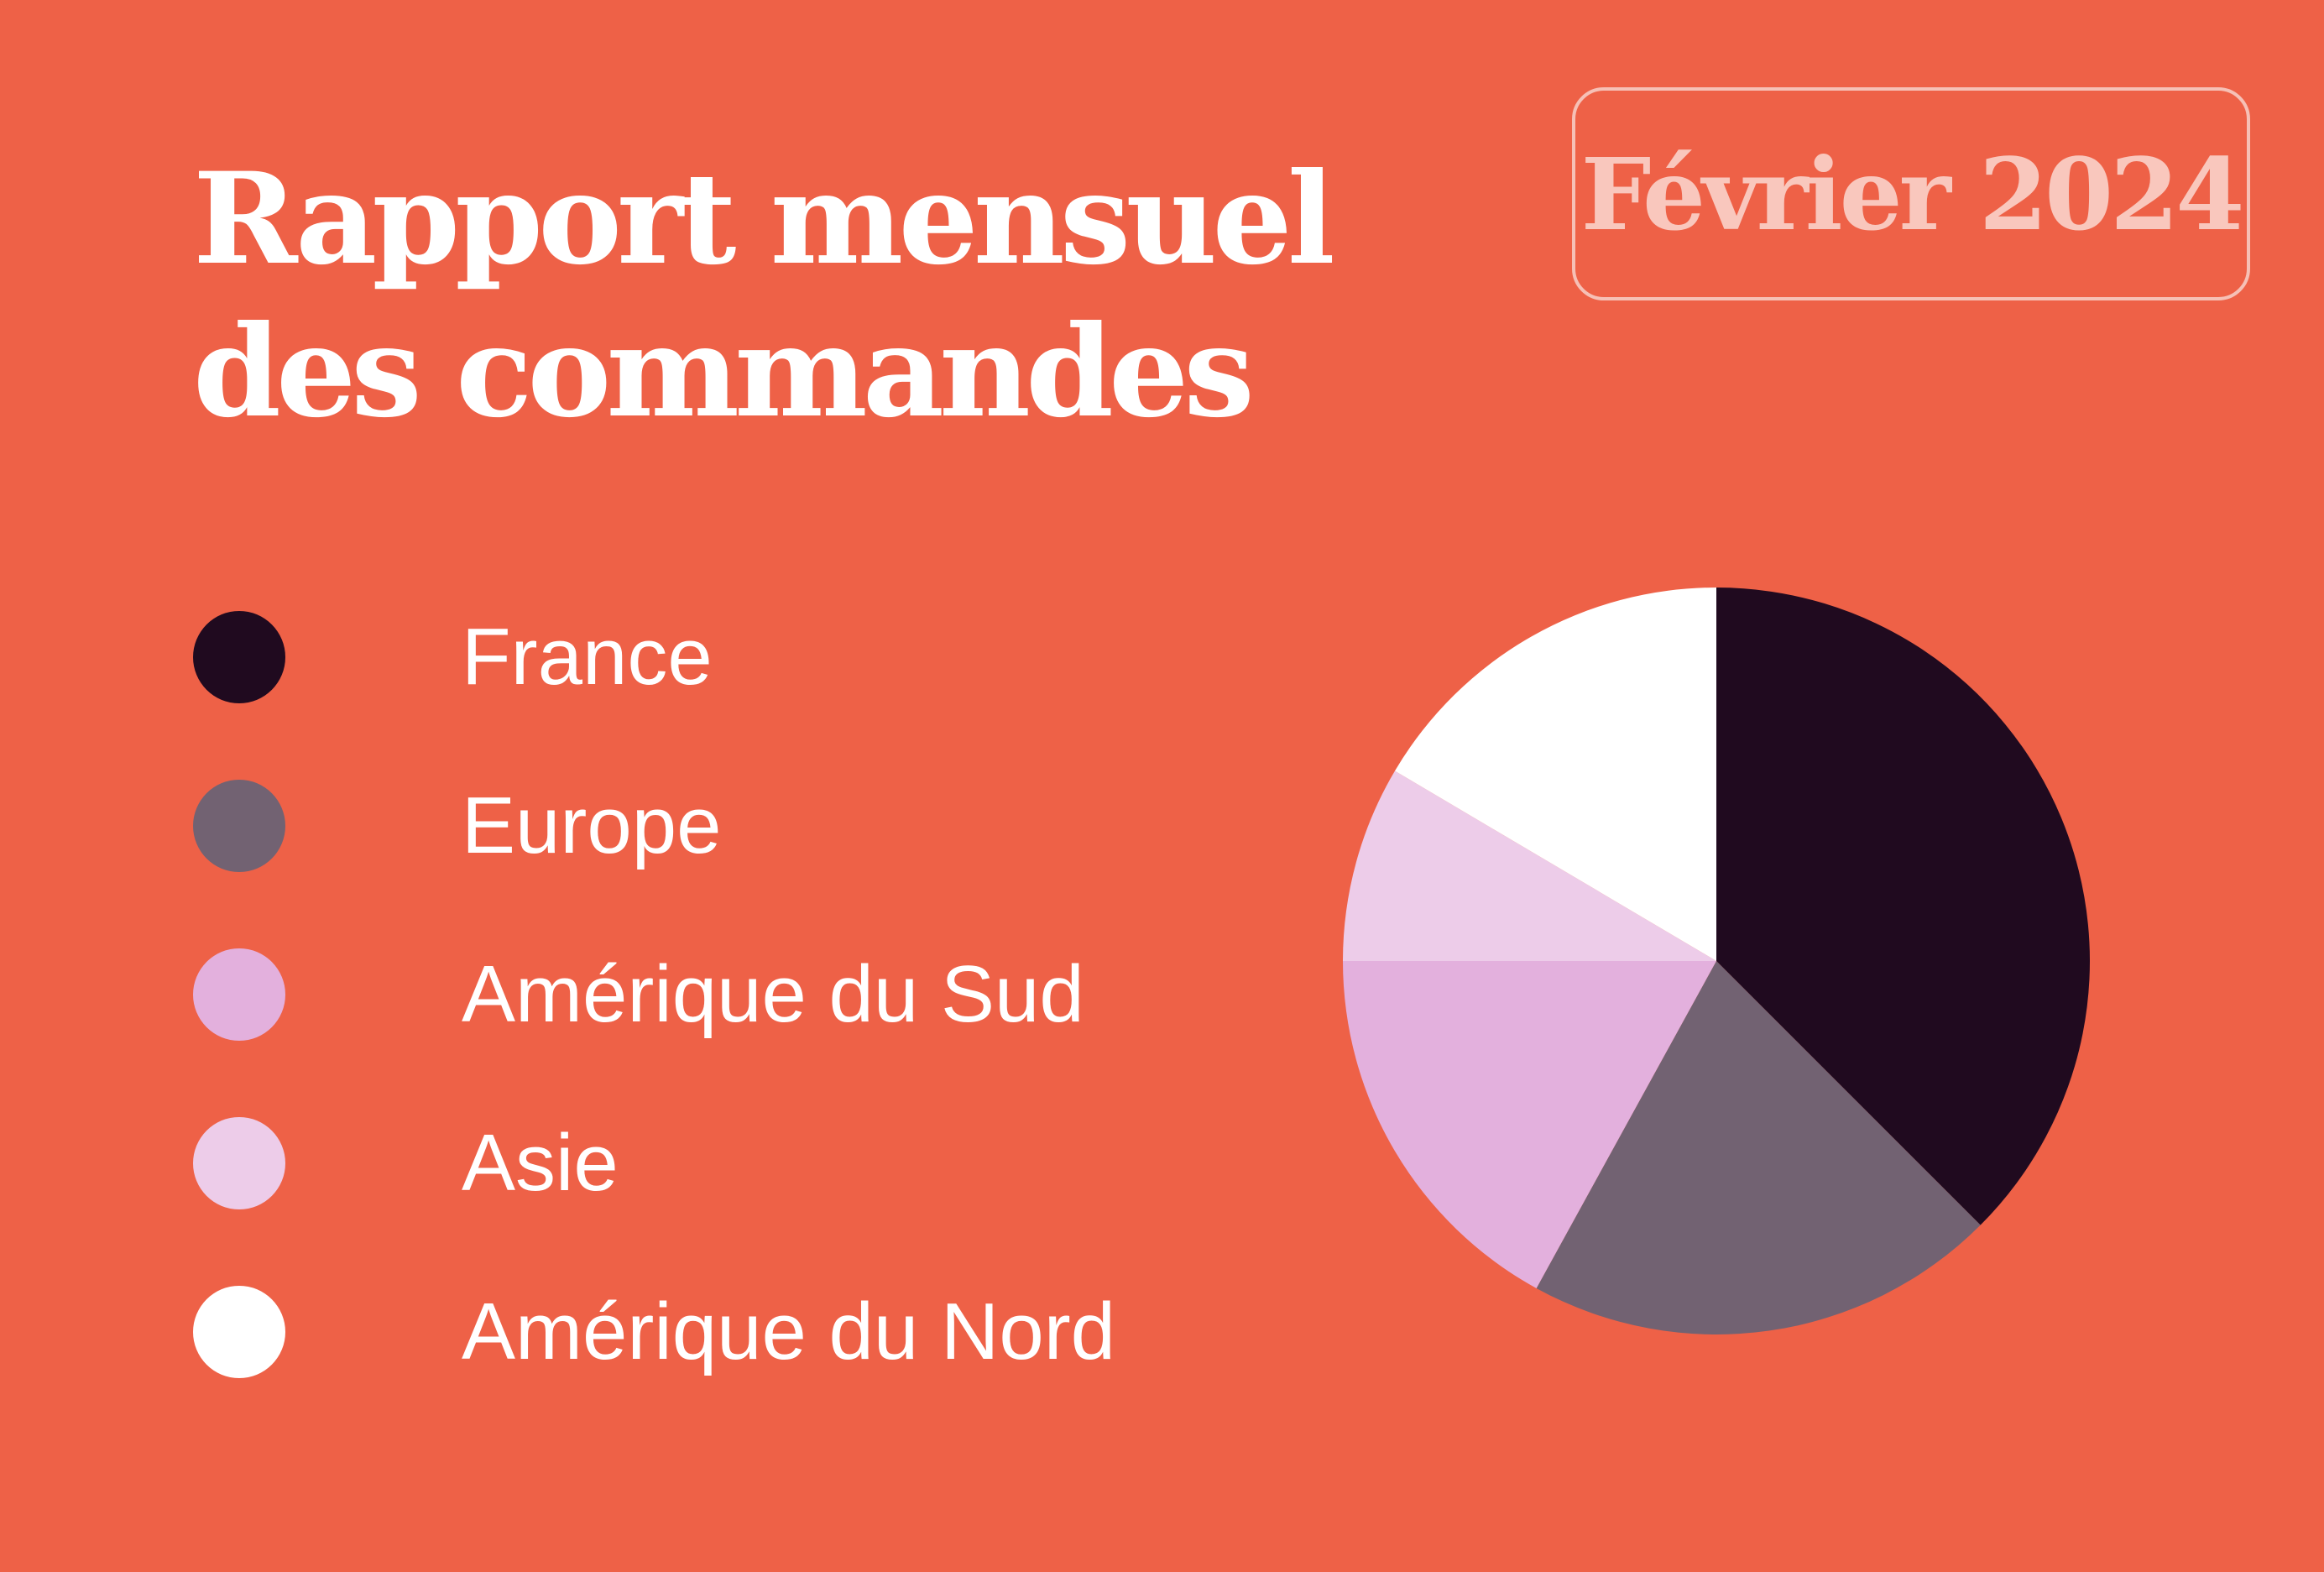 This screenshot has width=2324, height=1572. Describe the element at coordinates (239, 657) in the screenshot. I see `legend-swatch-france` at that location.